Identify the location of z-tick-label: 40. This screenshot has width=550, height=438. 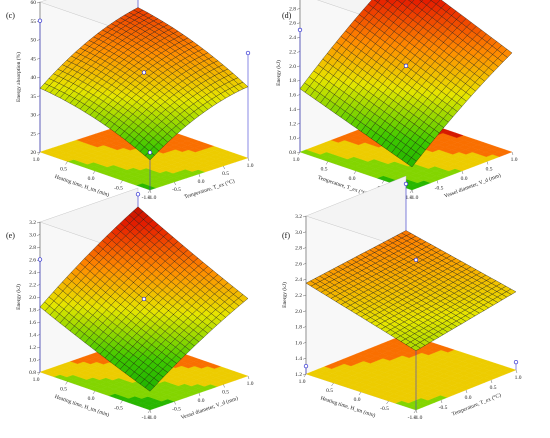
(34, 78).